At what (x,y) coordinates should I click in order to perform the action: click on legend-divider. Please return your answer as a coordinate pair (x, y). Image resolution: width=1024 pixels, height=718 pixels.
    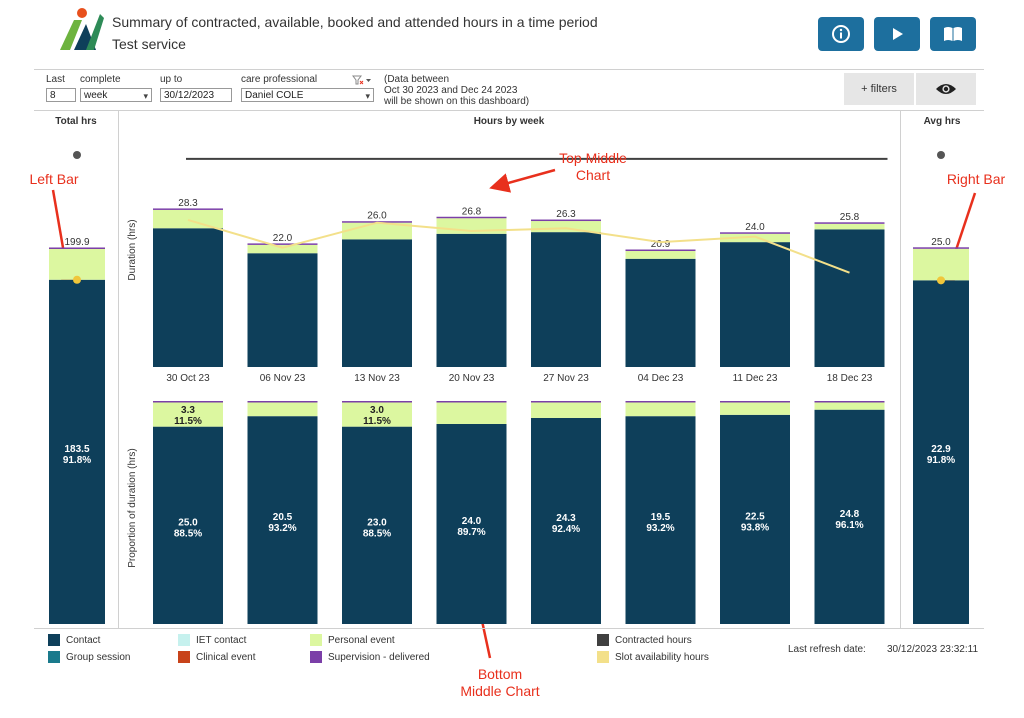
    Looking at the image, I should click on (509, 628).